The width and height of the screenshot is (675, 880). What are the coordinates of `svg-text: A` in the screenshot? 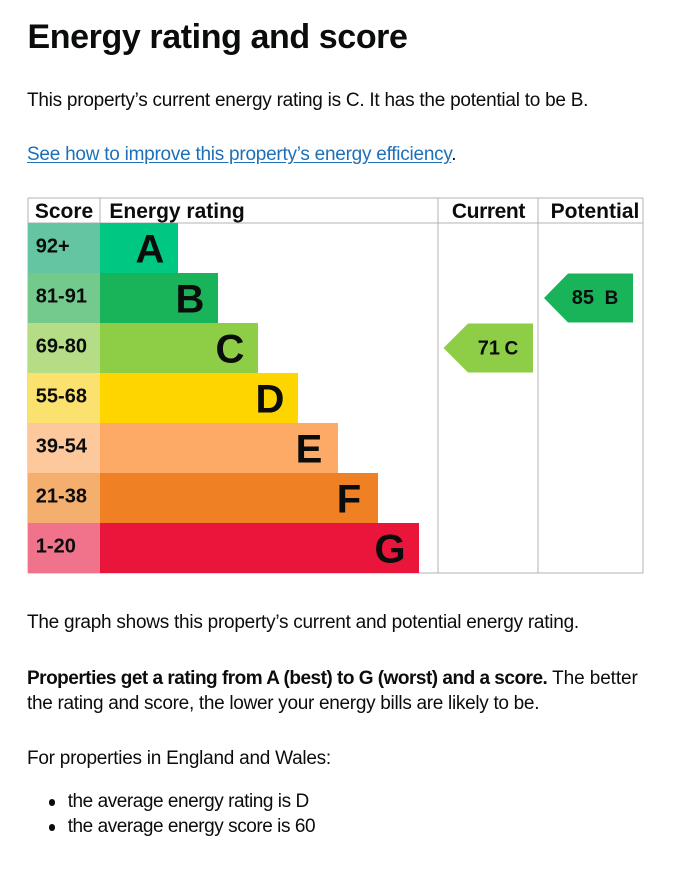 It's located at (150, 250).